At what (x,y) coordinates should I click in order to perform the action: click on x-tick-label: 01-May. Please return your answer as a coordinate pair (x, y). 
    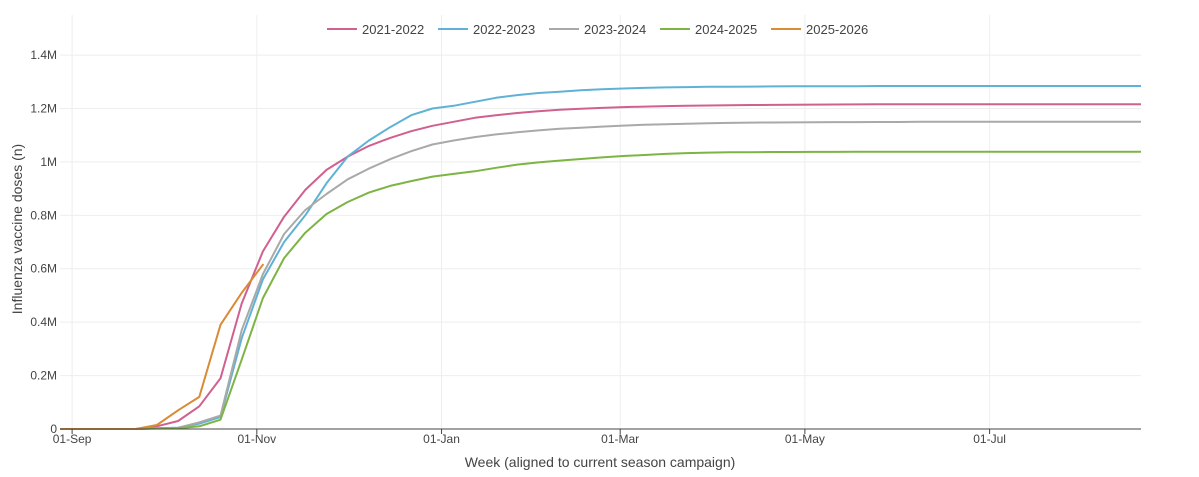
    Looking at the image, I should click on (805, 439).